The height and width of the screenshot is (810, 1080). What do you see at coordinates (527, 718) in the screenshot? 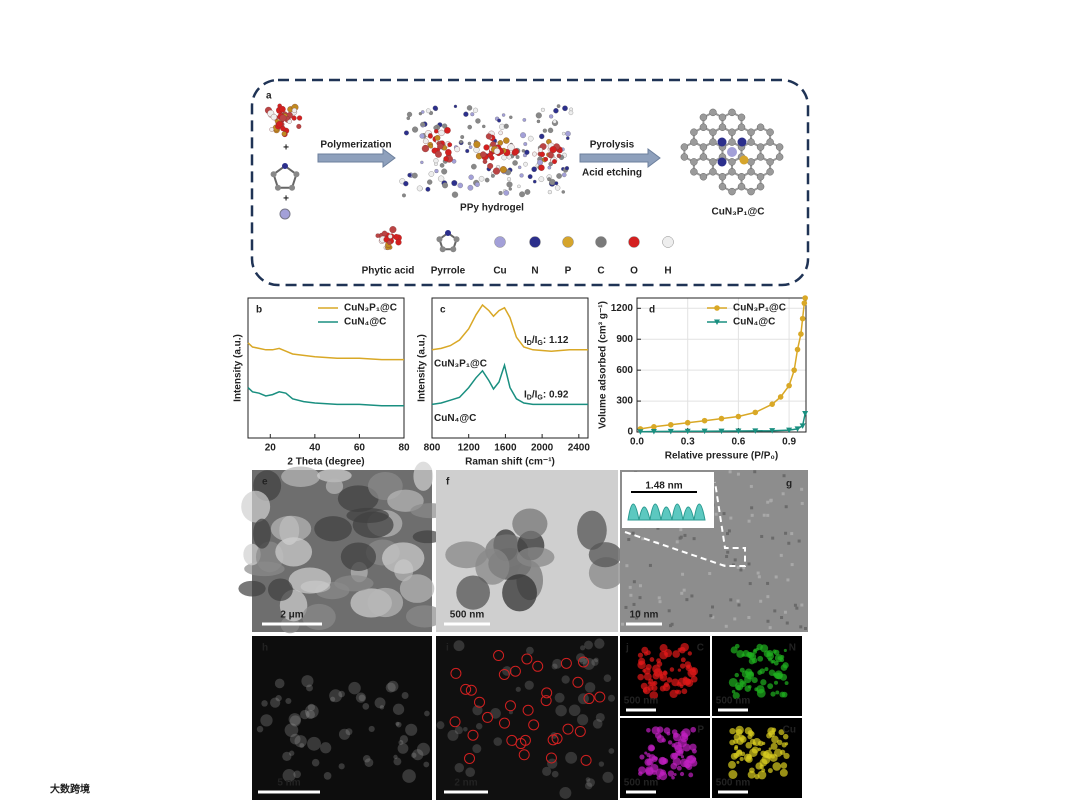
I see `micrograph` at bounding box center [527, 718].